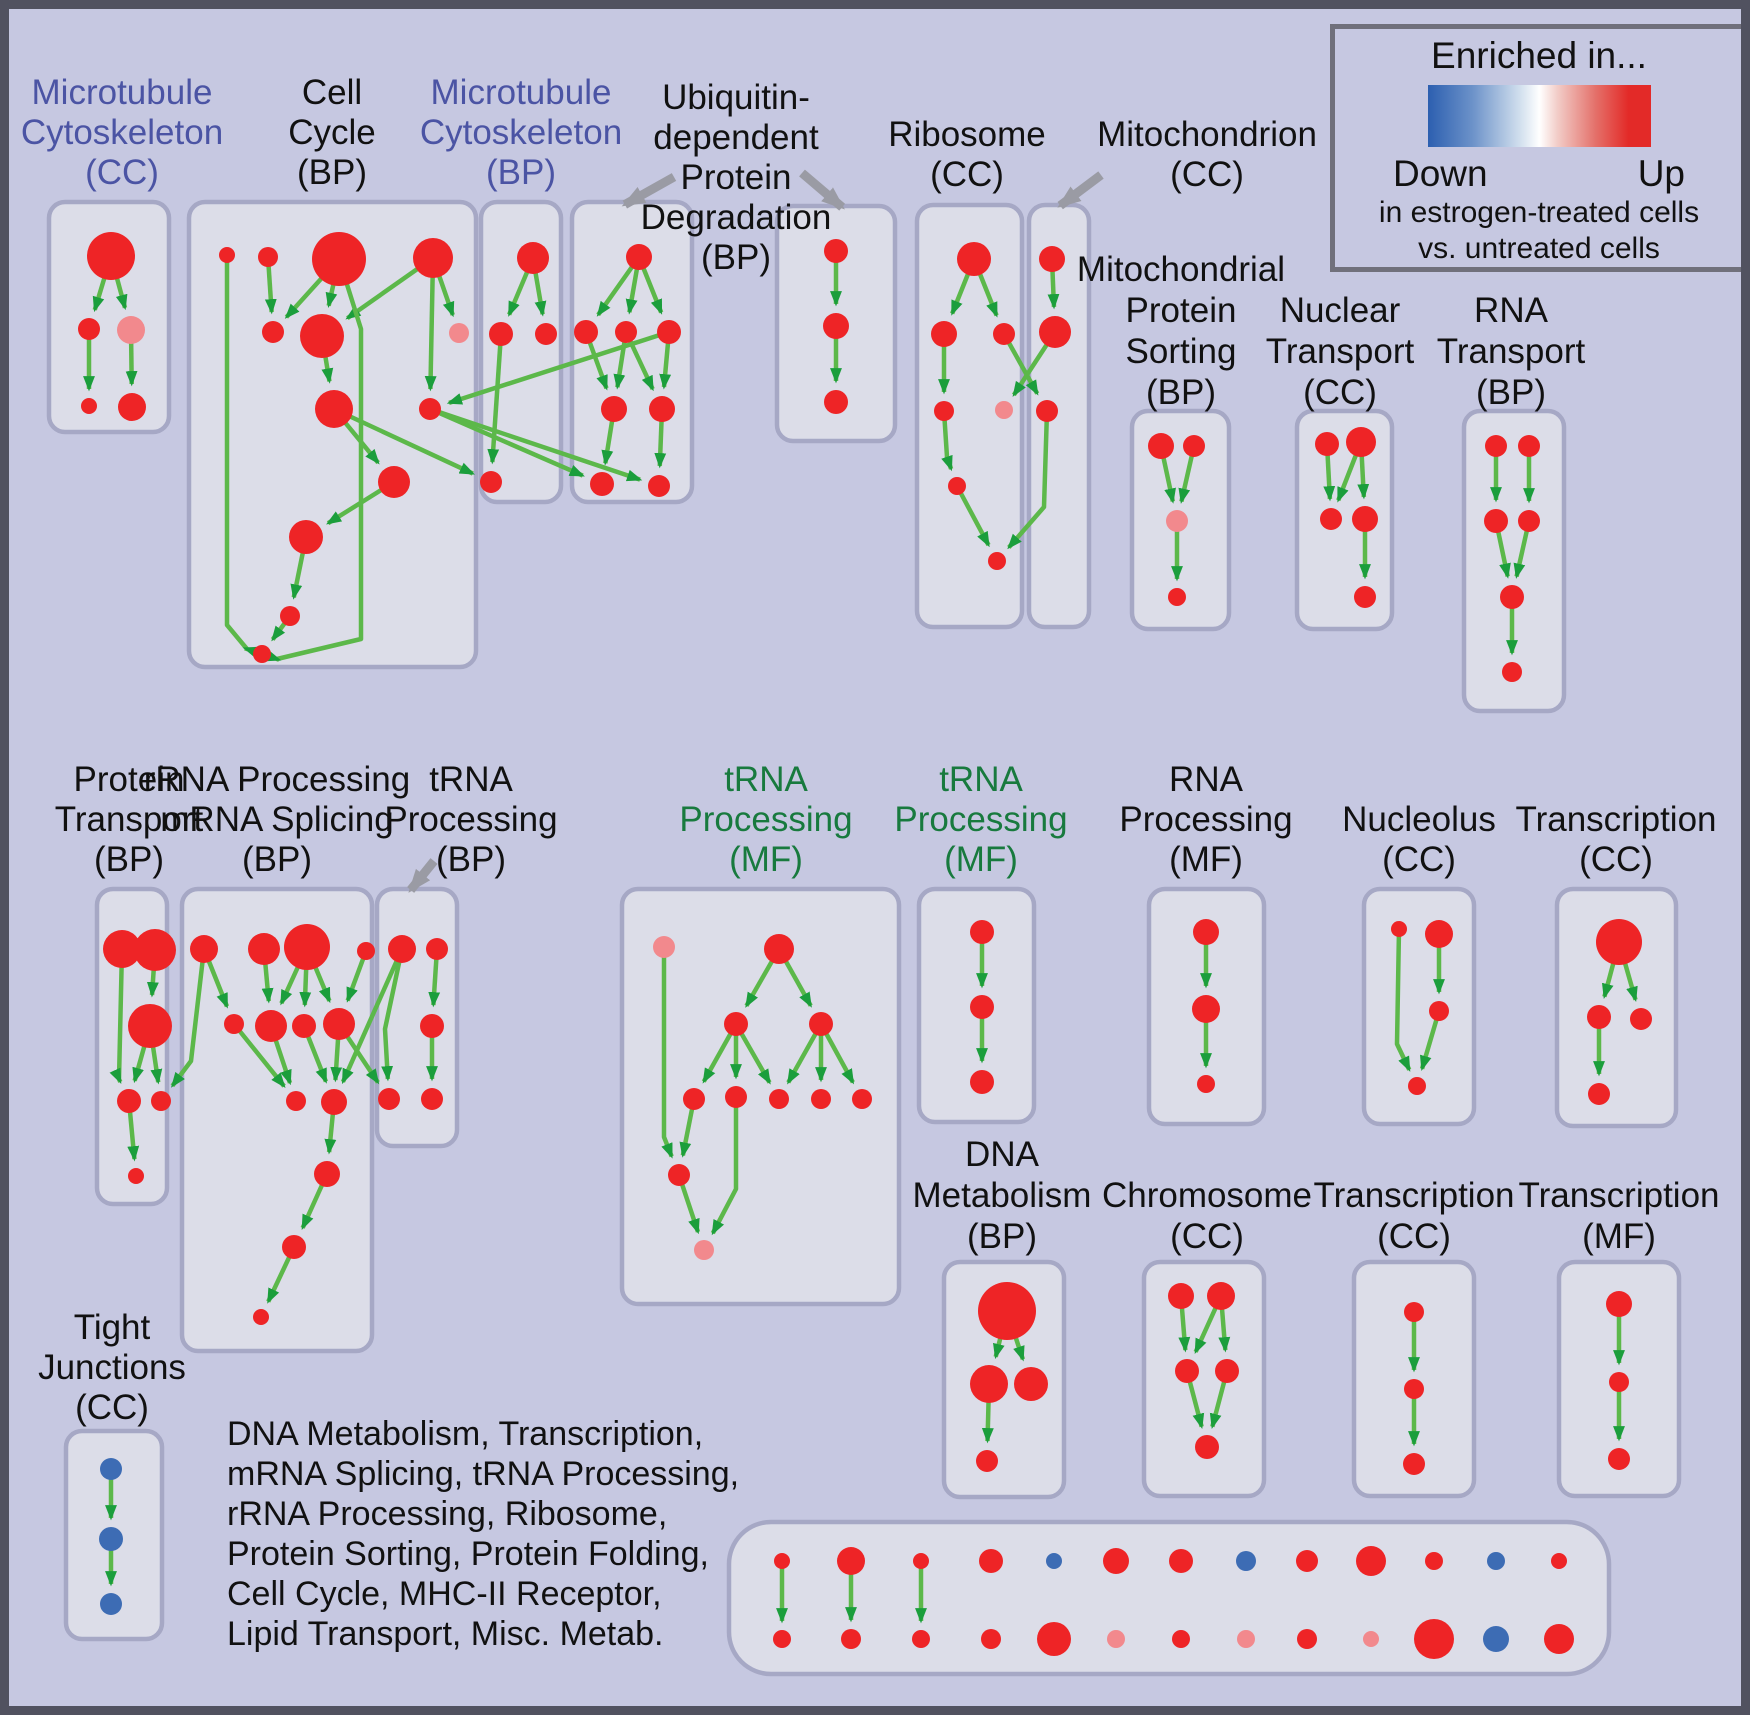  Describe the element at coordinates (1661, 173) in the screenshot. I see `legend-up-label: Up` at that location.